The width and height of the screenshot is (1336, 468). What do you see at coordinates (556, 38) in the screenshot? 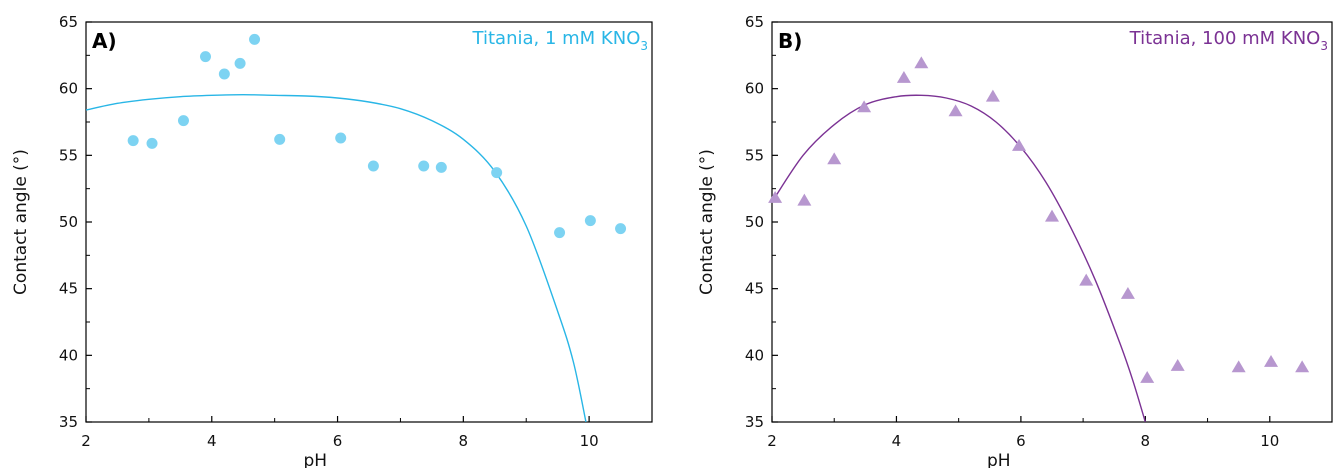
I see `annotation-text: Titania, 1 mM KNO` at bounding box center [556, 38].